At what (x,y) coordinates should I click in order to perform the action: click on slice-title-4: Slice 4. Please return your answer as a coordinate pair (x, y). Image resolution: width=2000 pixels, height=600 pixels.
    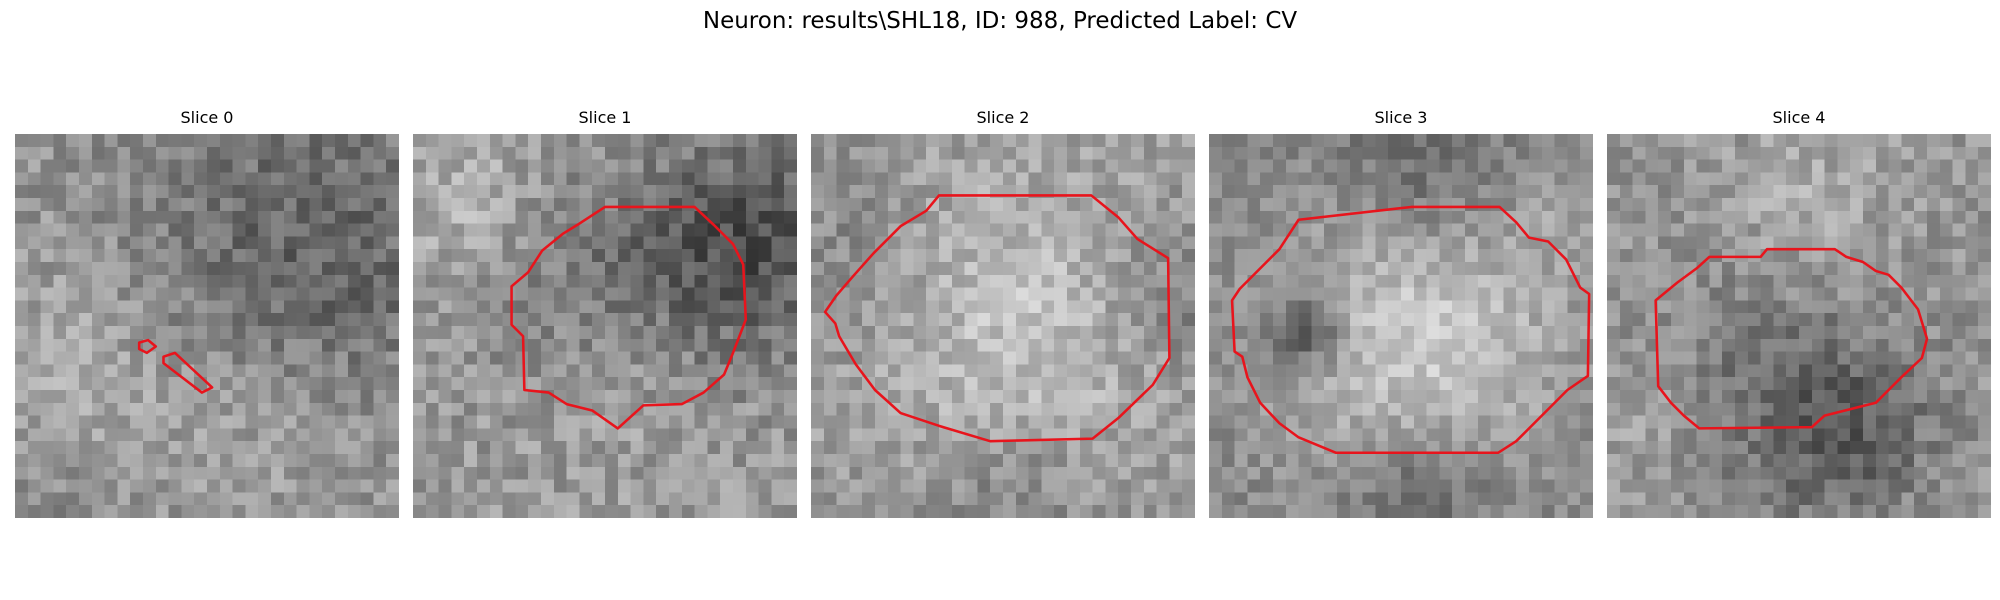
    Looking at the image, I should click on (1799, 117).